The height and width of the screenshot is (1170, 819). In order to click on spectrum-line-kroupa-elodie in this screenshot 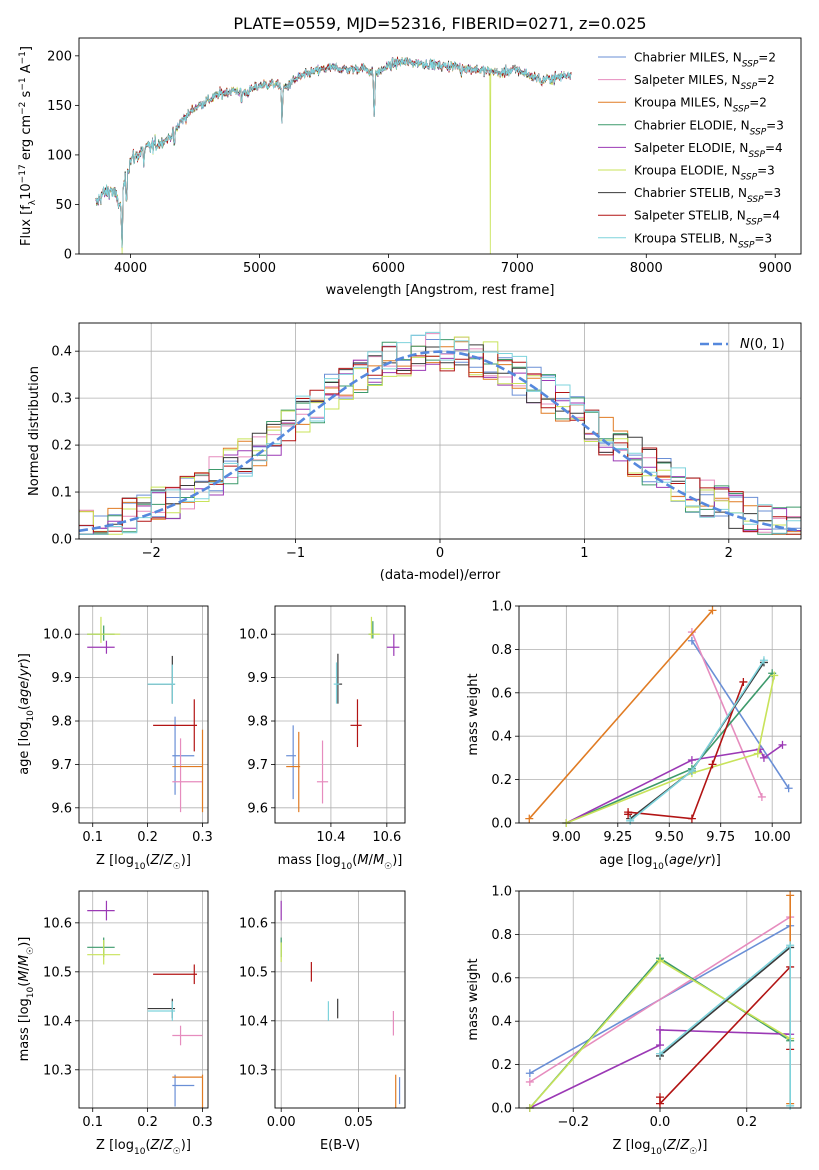, I will do `click(333, 155)`.